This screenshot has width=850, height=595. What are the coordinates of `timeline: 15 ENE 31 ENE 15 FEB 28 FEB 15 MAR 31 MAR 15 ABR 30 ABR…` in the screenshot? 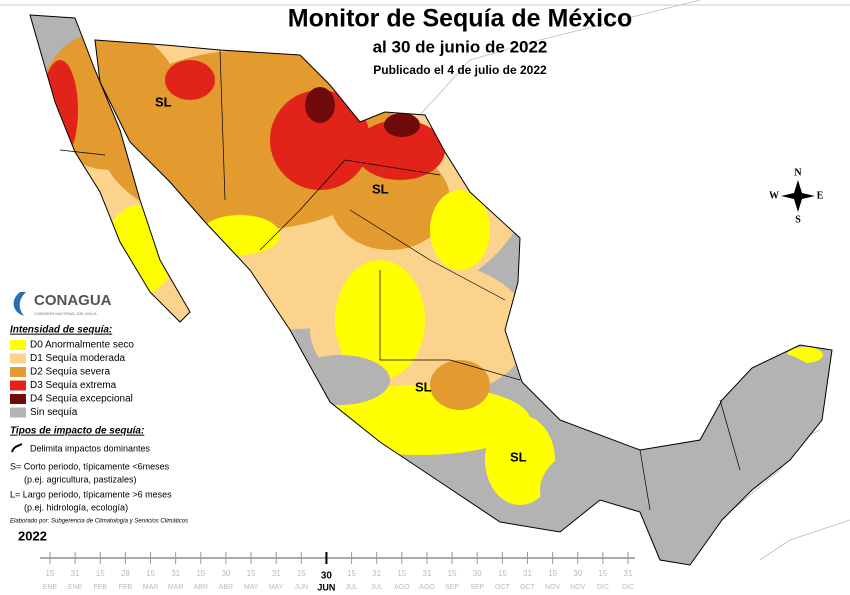 It's located at (338, 572).